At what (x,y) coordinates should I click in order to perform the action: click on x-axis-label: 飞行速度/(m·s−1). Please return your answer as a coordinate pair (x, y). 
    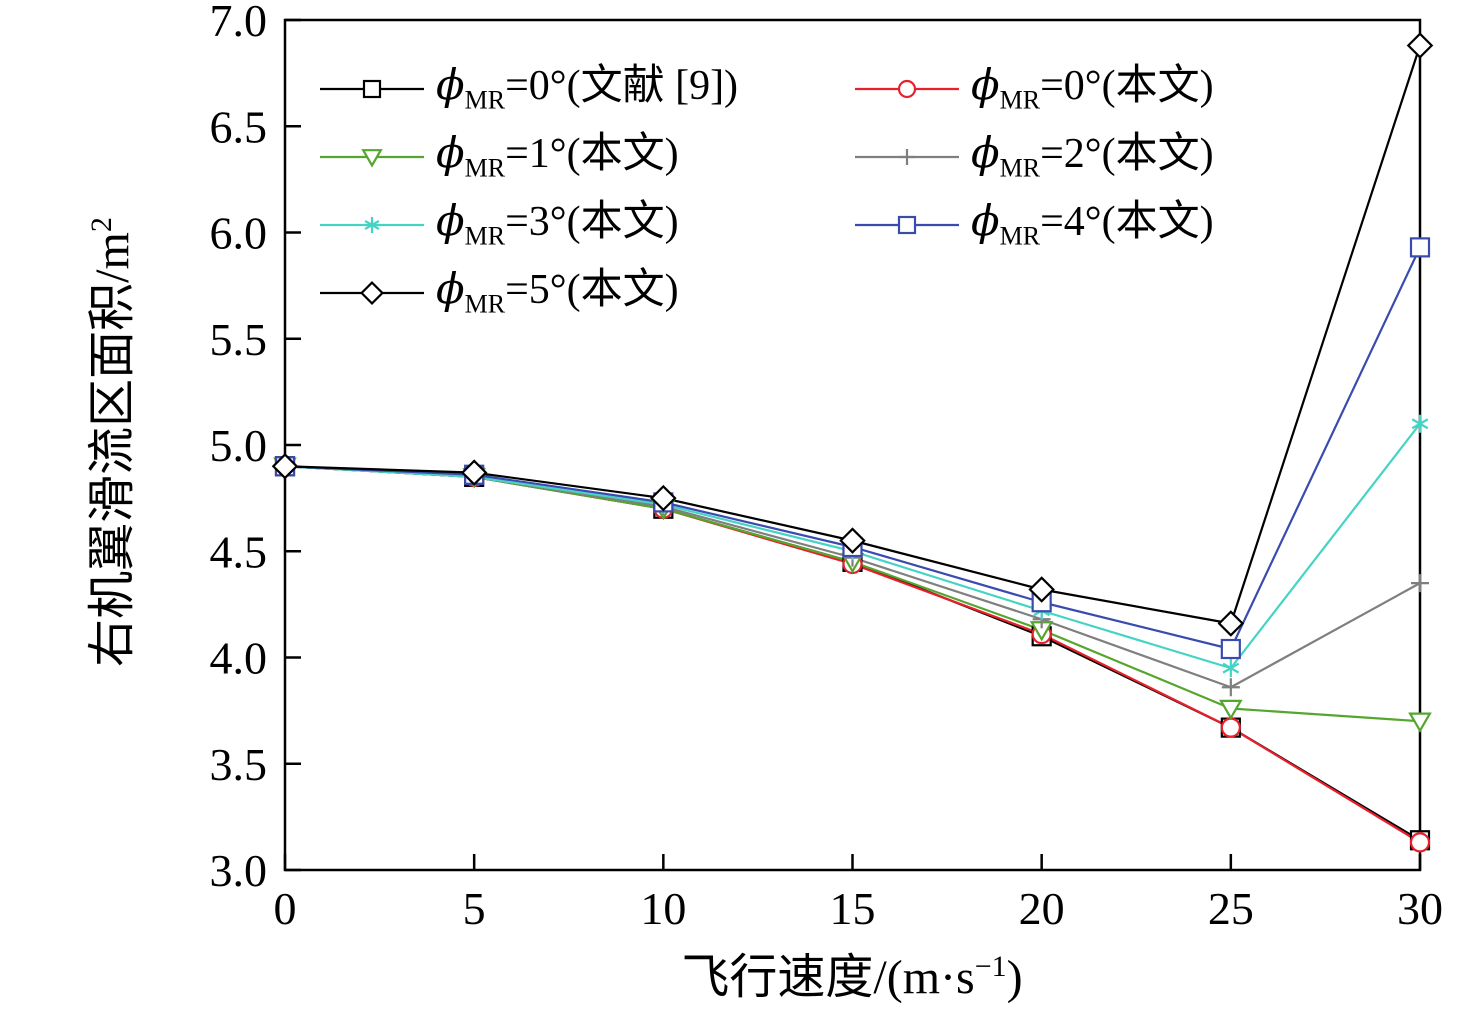
    Looking at the image, I should click on (851, 977).